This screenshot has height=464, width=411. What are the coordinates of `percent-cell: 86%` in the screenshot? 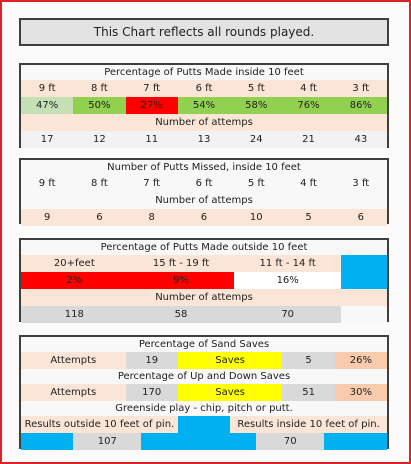 It's located at (360, 105).